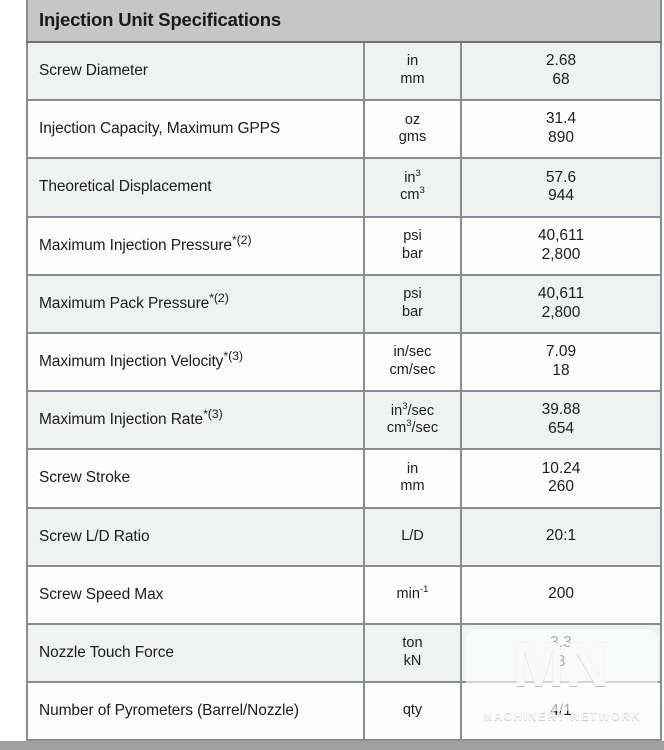 The image size is (664, 750). What do you see at coordinates (561, 661) in the screenshot?
I see `spec-value: 3` at bounding box center [561, 661].